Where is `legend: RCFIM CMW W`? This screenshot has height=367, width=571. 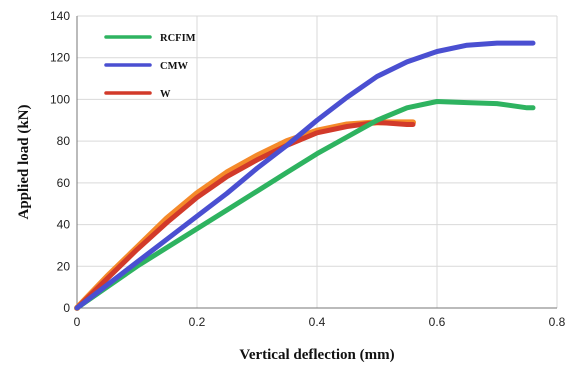
legend: RCFIM CMW W is located at coordinates (150, 66).